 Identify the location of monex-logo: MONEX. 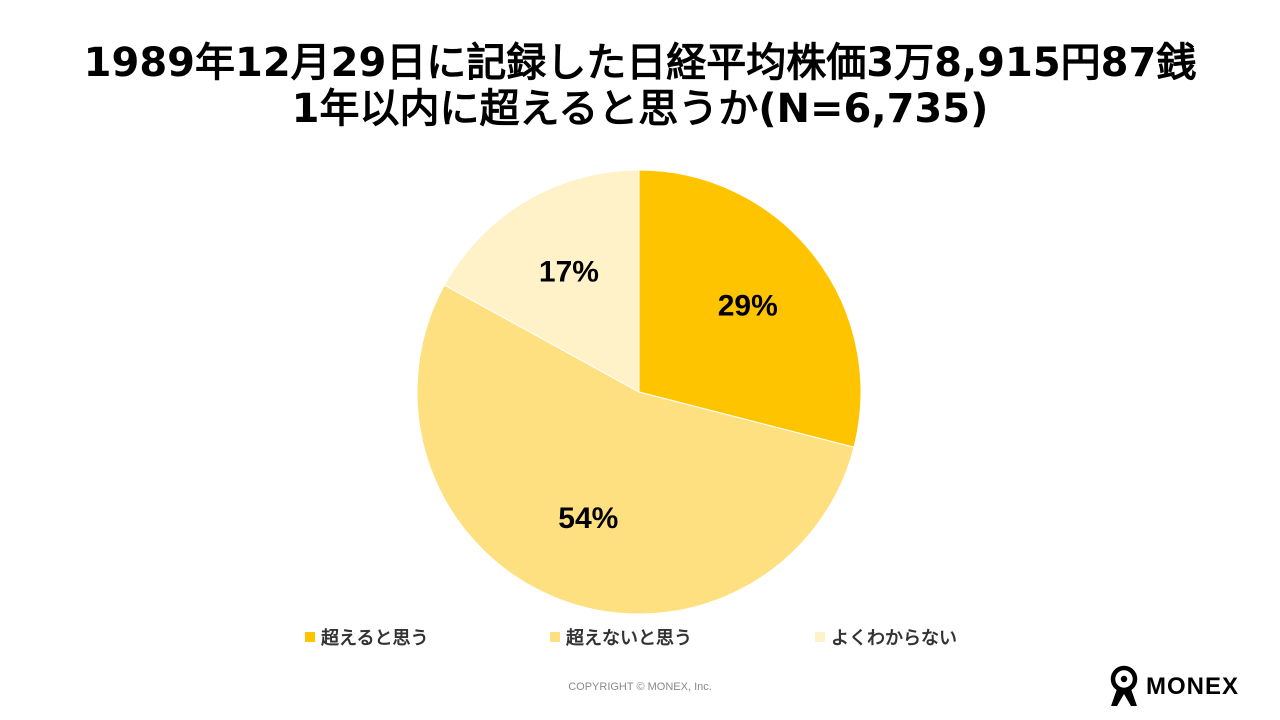
(1172, 687).